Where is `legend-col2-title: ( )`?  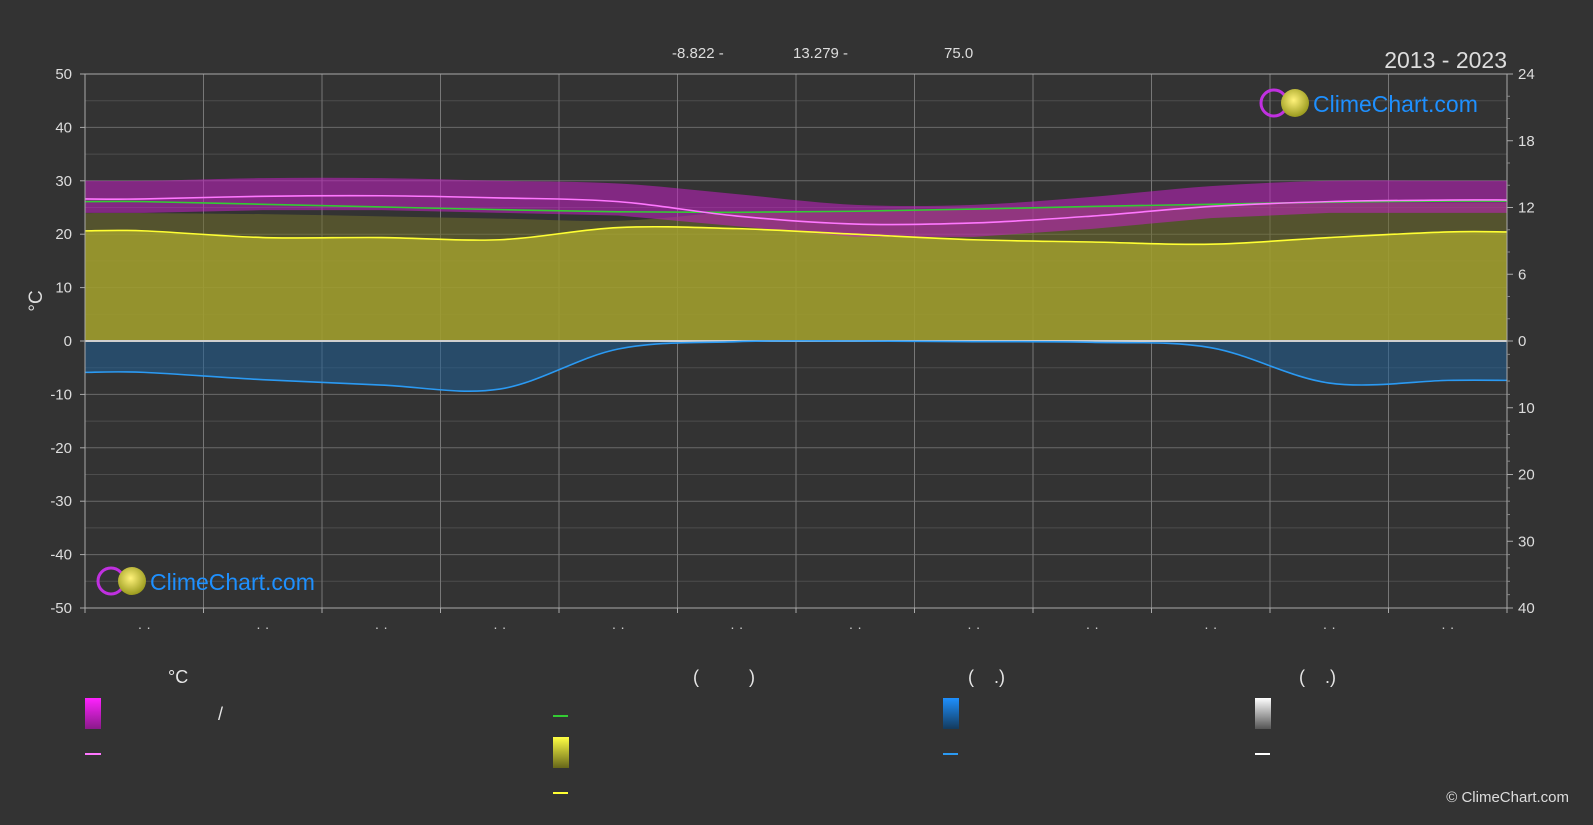 legend-col2-title: ( ) is located at coordinates (724, 677).